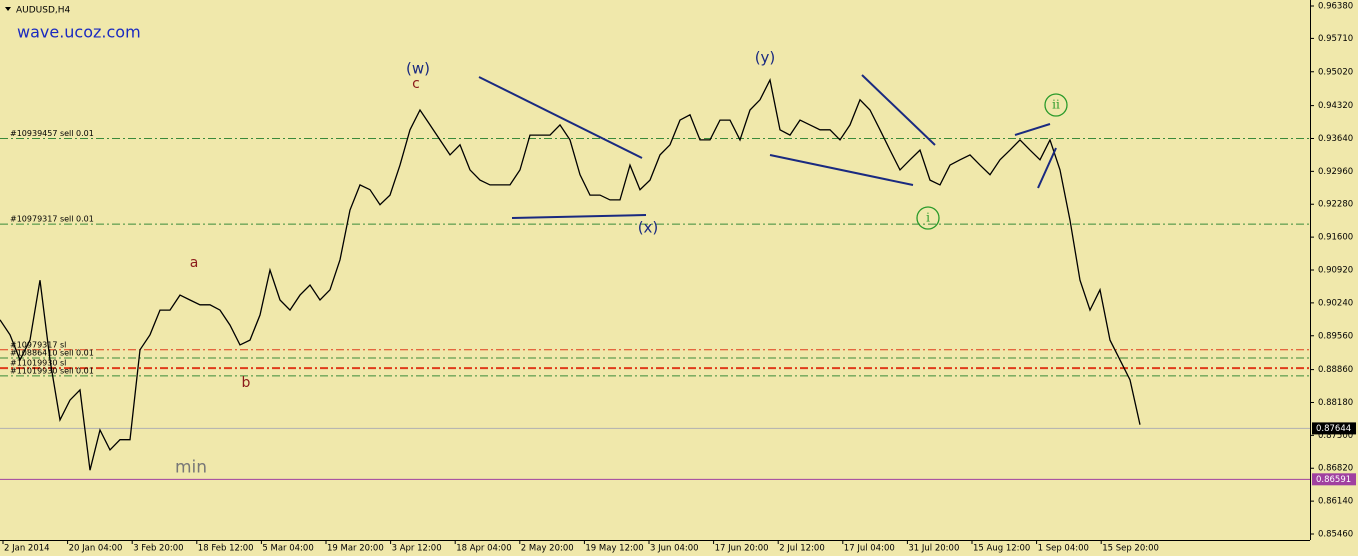  What do you see at coordinates (1335, 139) in the screenshot?
I see `y-tick-label: 0.93640` at bounding box center [1335, 139].